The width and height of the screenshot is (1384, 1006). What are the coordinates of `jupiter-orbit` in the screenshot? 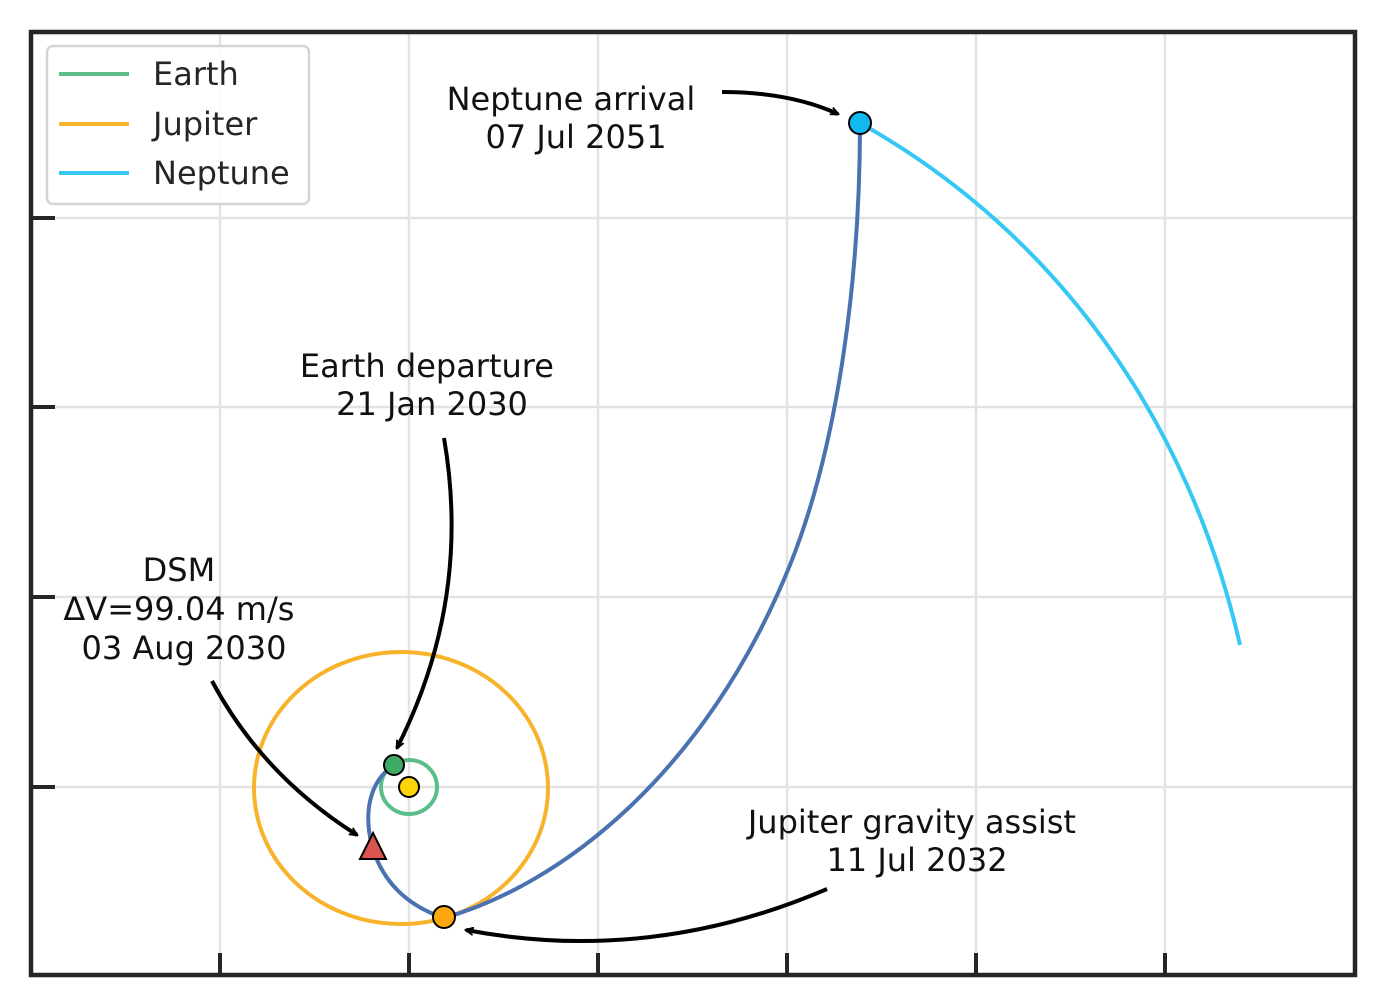 It's located at (401, 788).